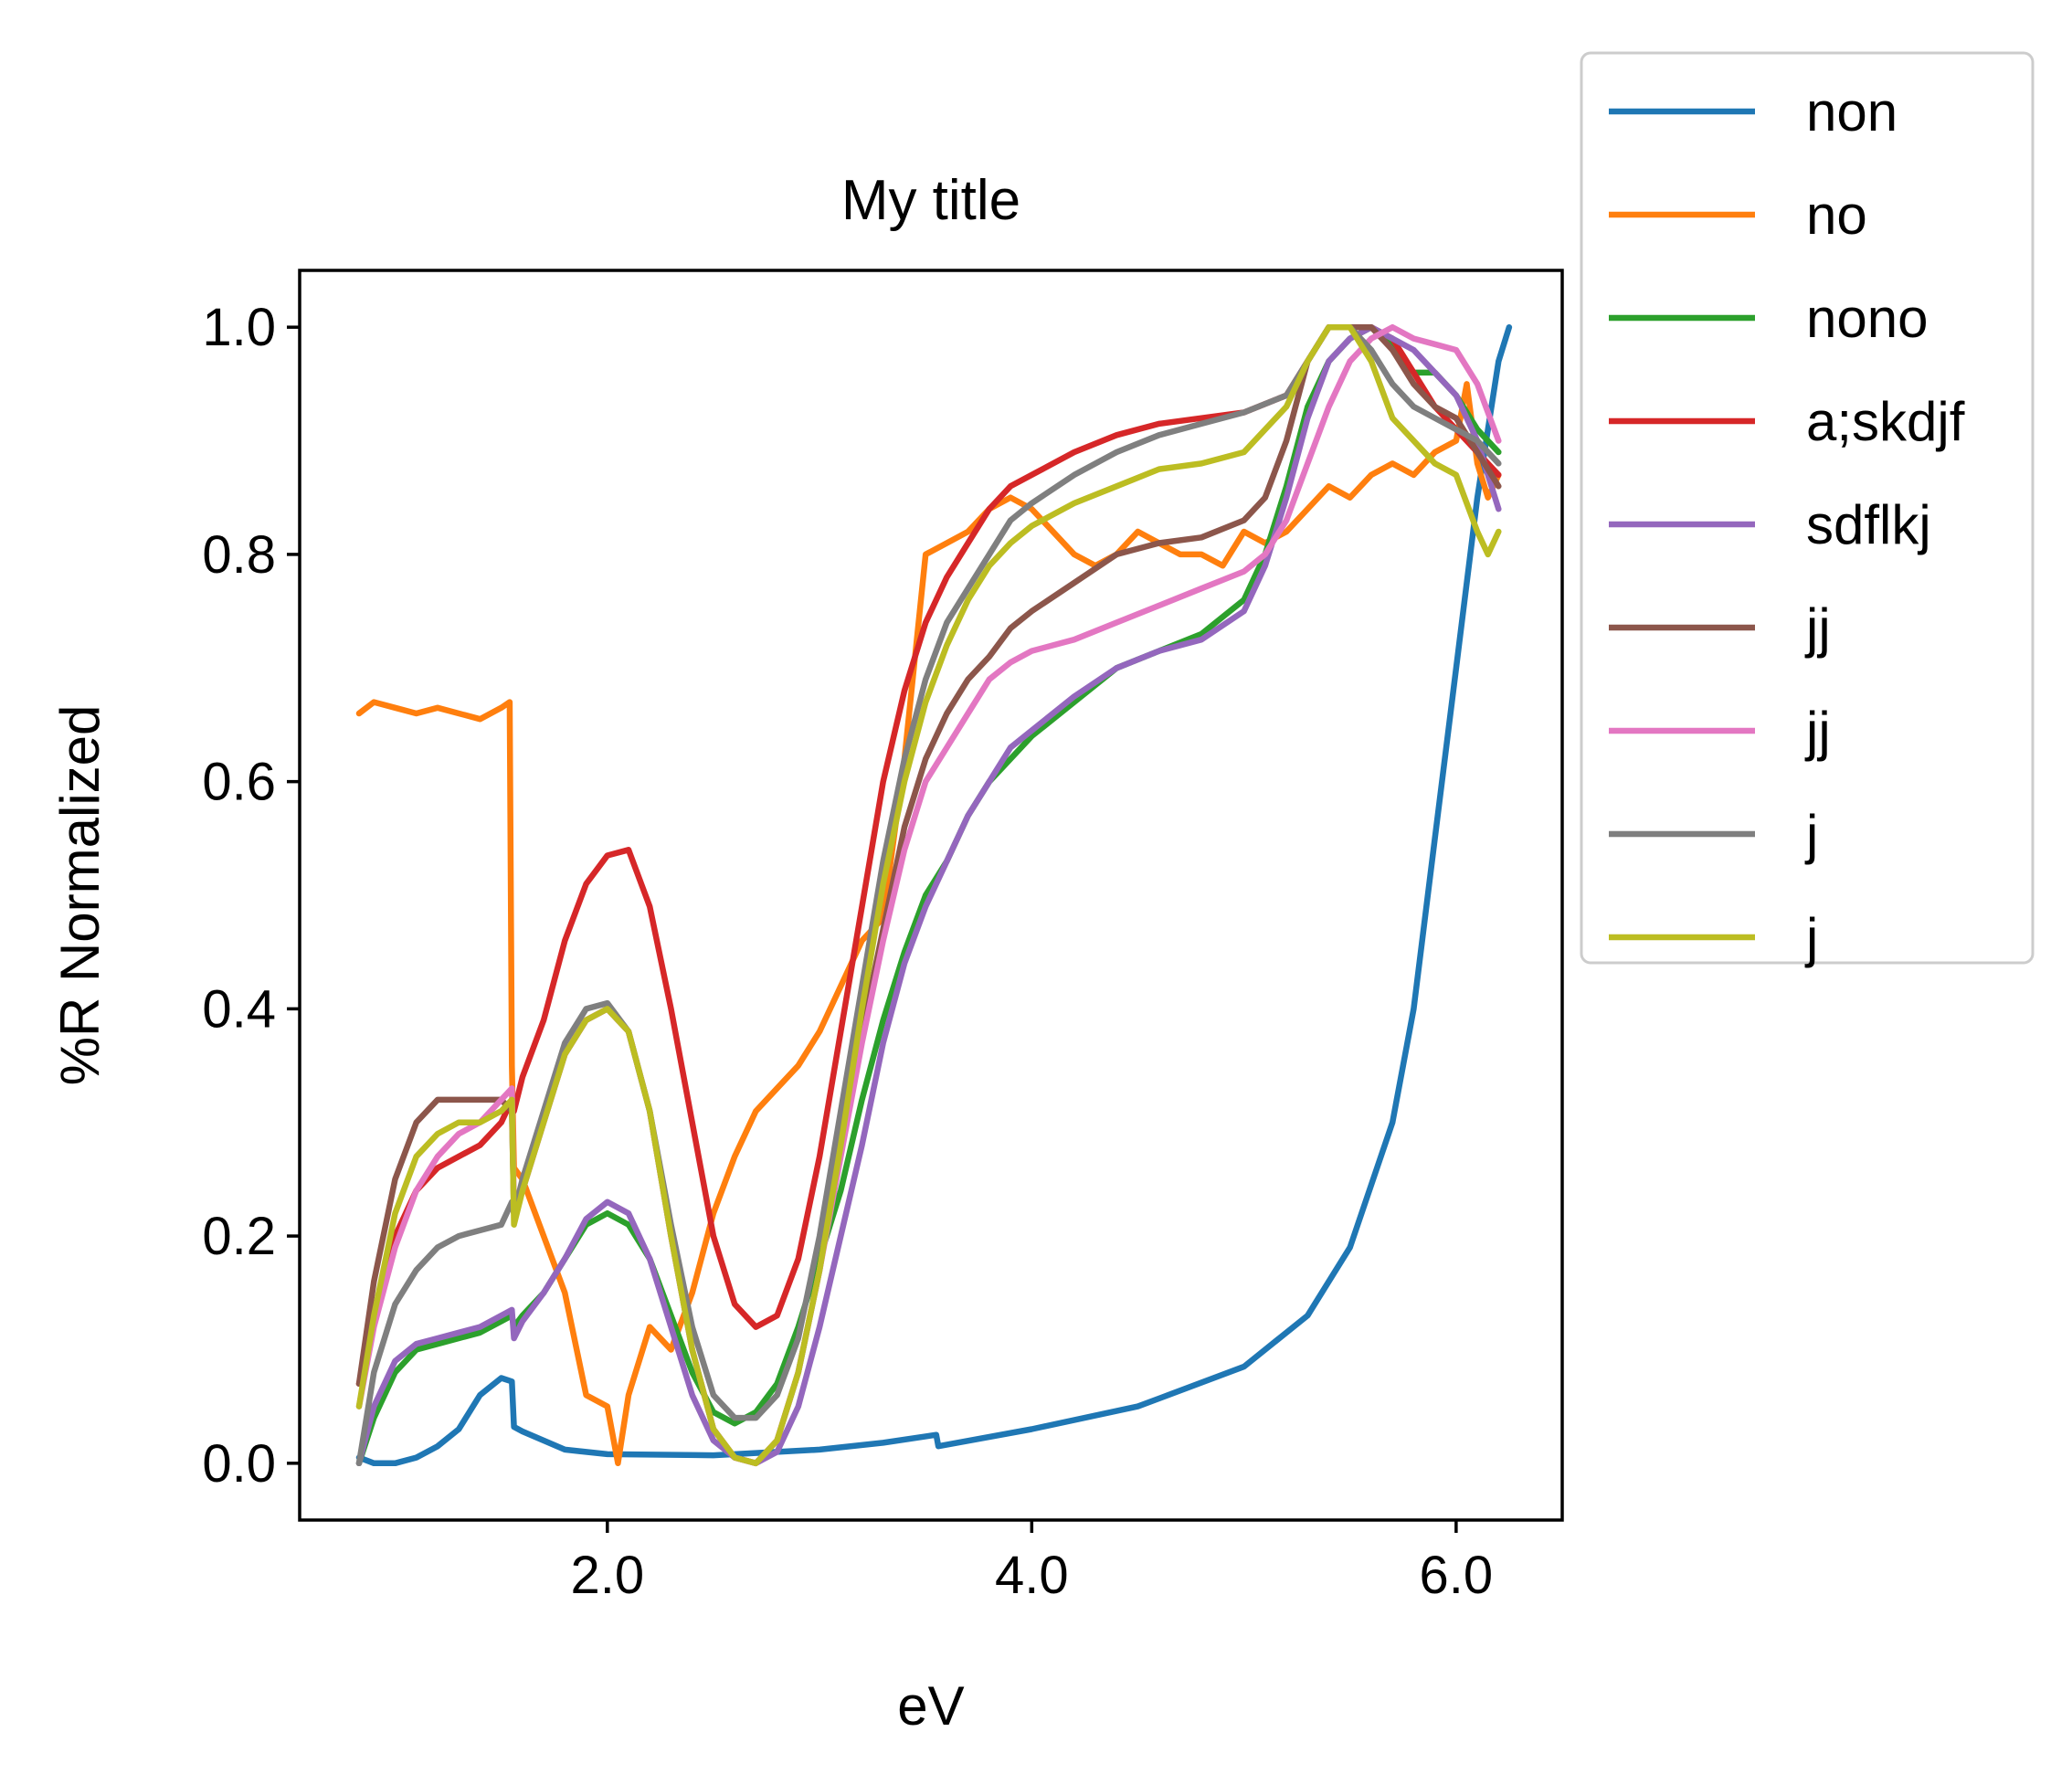 This screenshot has height=1774, width=2072. I want to click on legend-label: nono, so click(1867, 318).